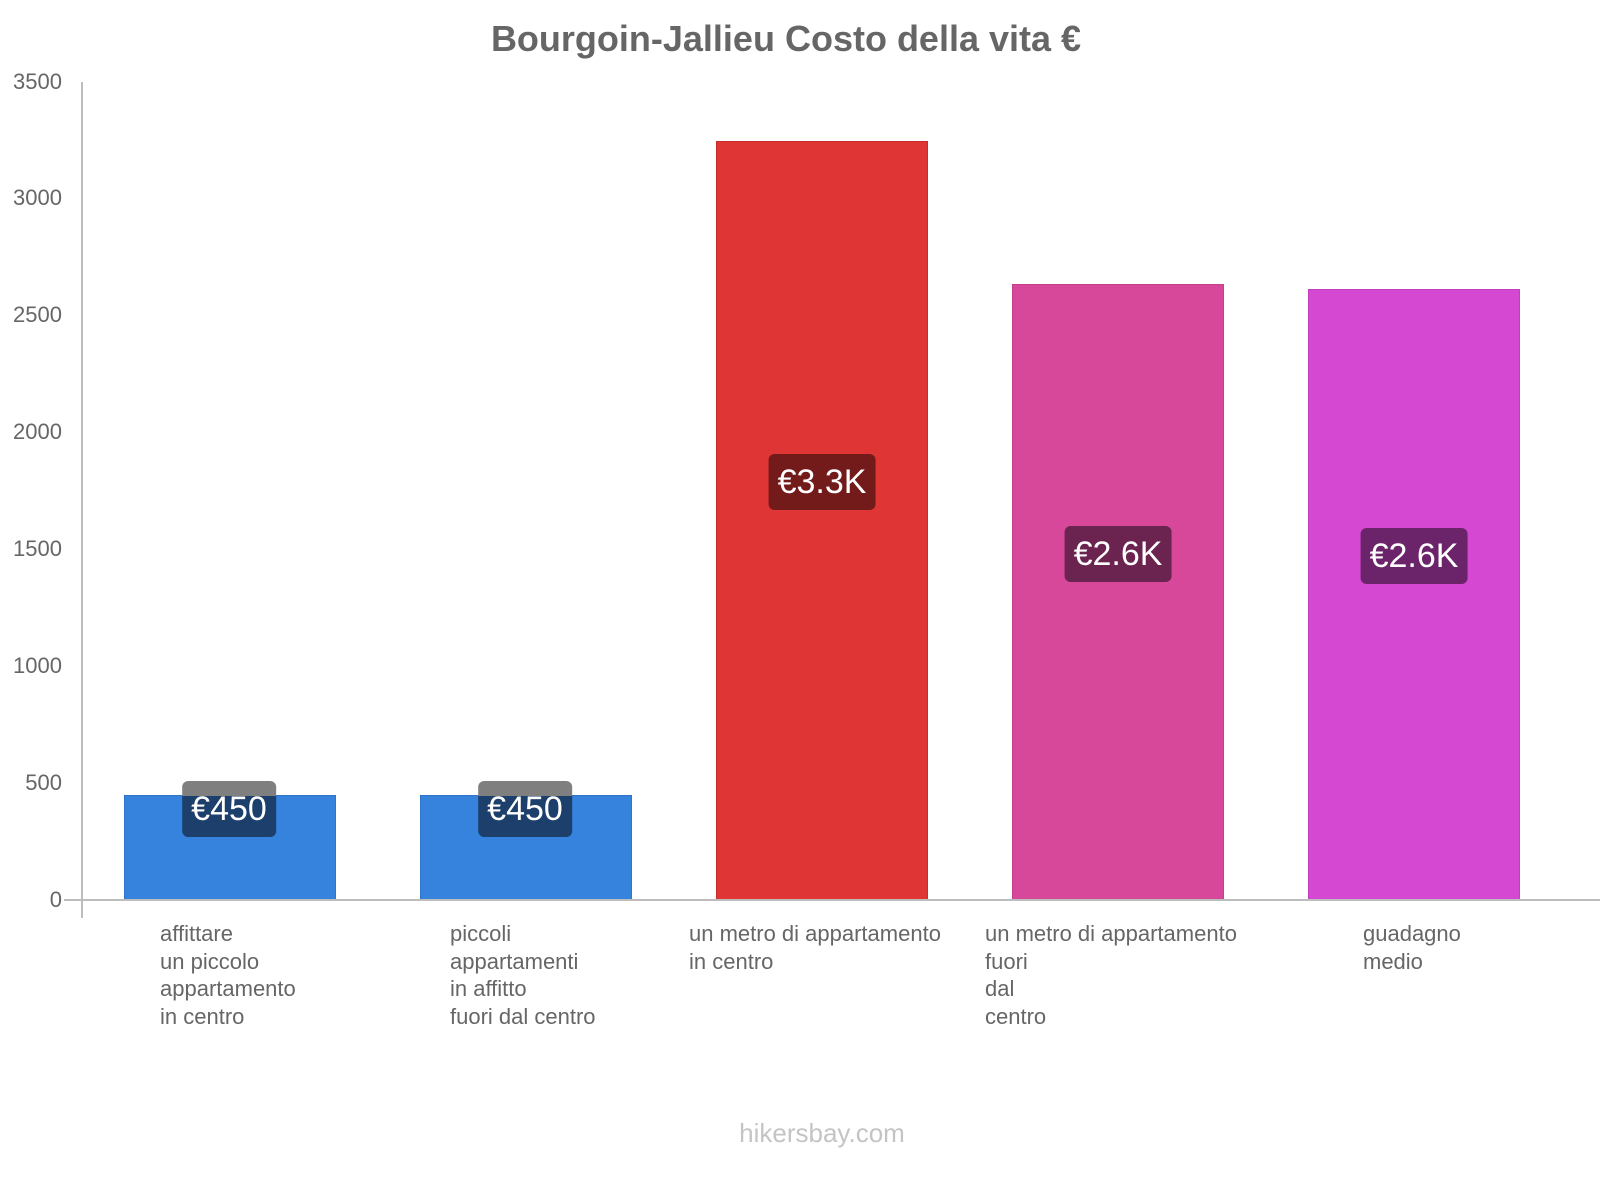  I want to click on y-tick-3500: 3500, so click(37, 81).